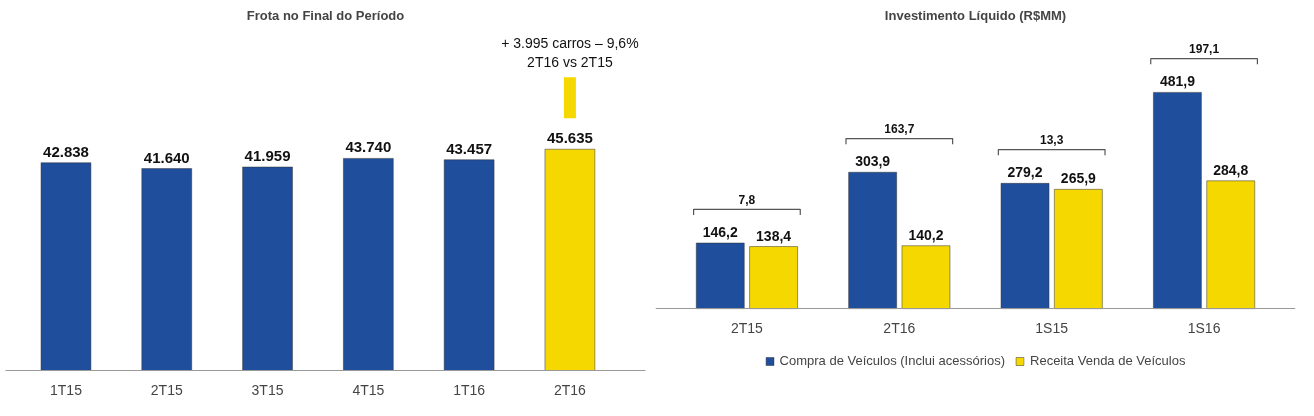  I want to click on data-label: 140,2, so click(926, 234).